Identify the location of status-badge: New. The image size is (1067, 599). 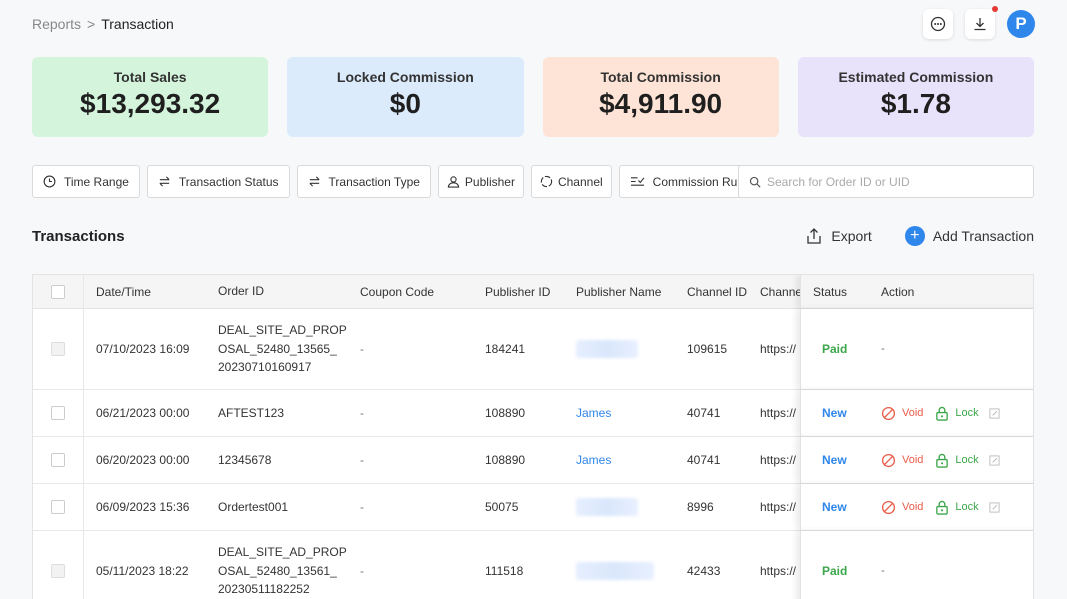
(834, 413).